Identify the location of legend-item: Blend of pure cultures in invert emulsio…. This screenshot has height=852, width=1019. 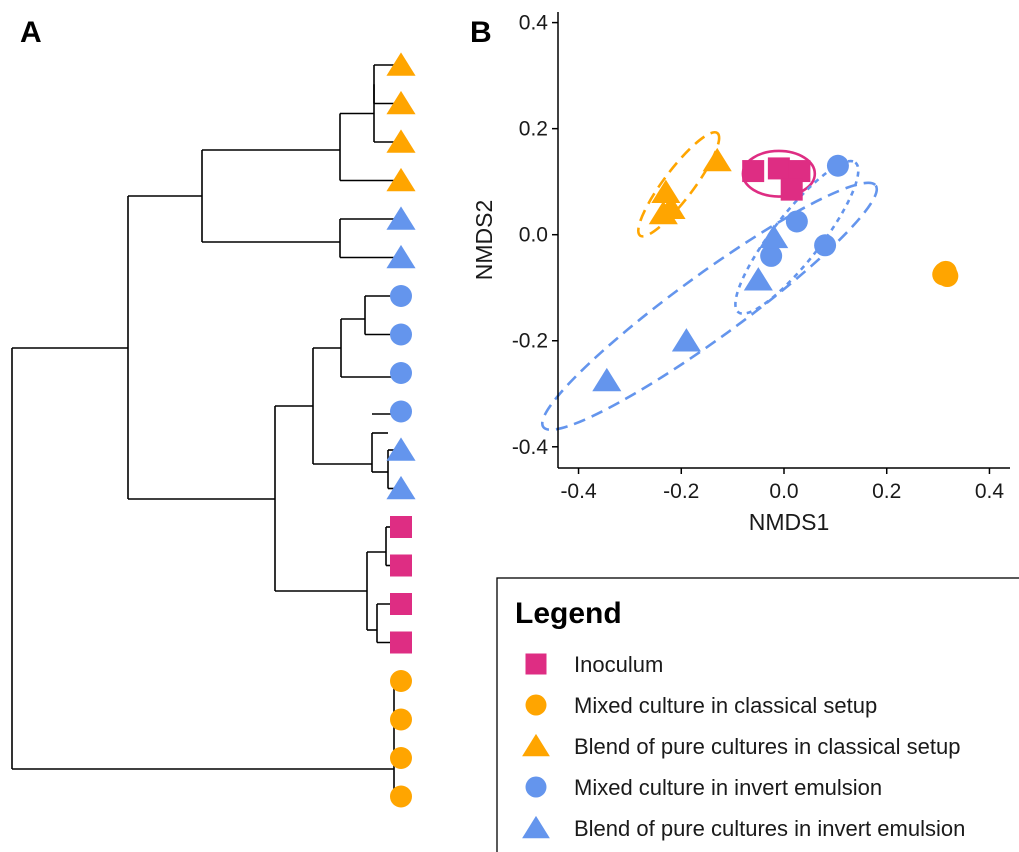
(743, 828).